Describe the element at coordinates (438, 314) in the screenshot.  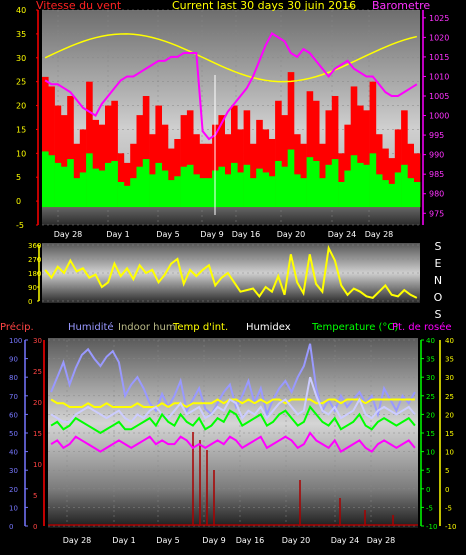
I see `compass-label: S` at that location.